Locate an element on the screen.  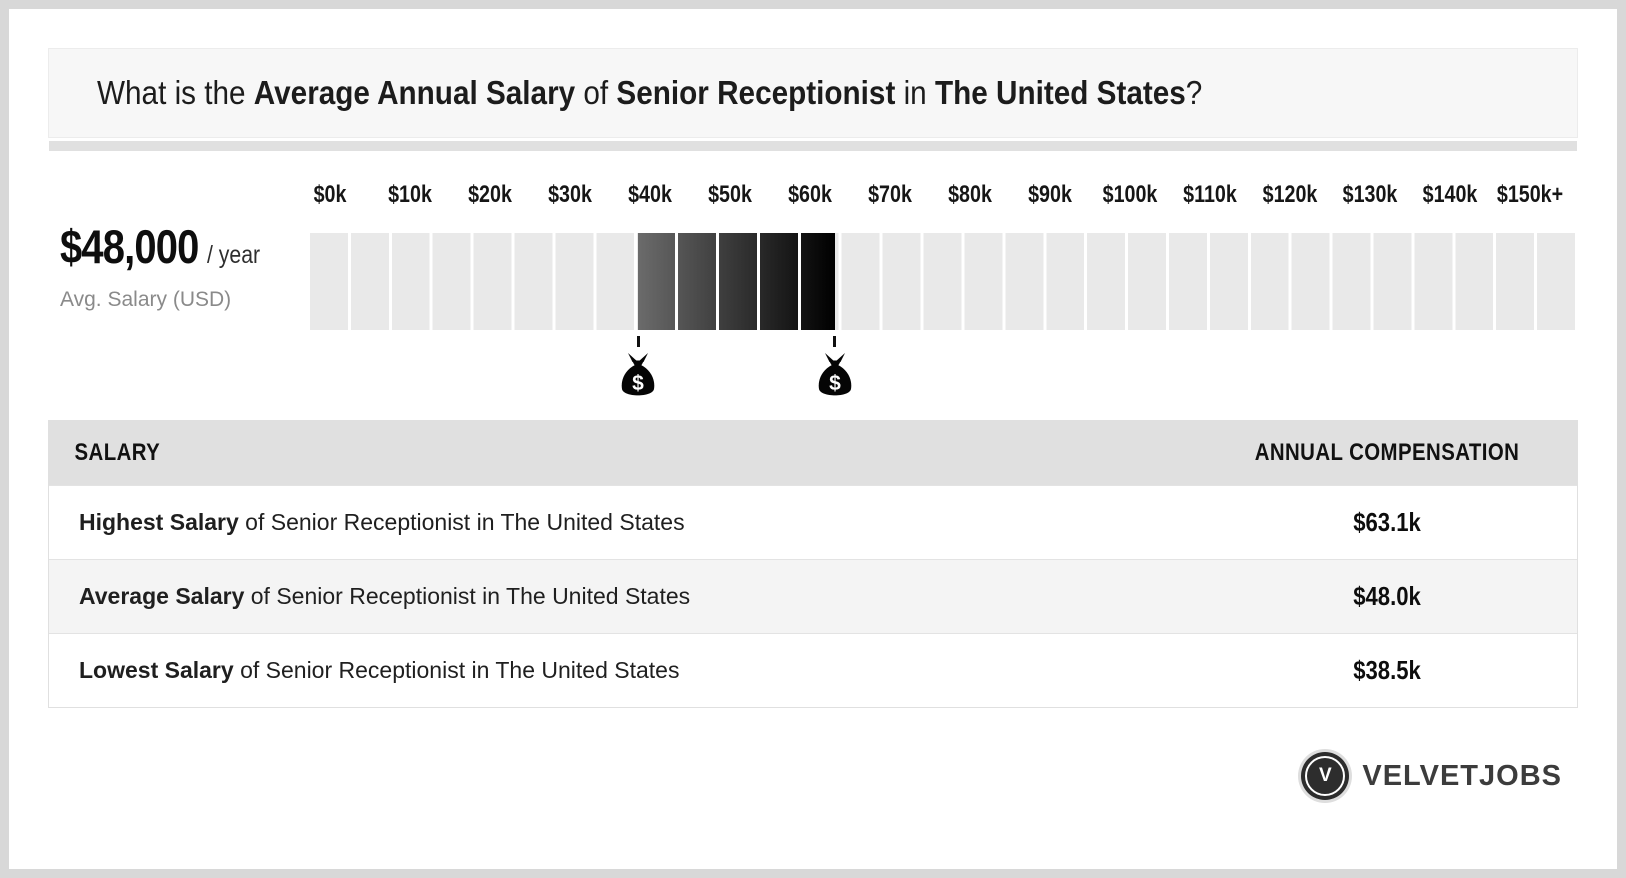
col-header-annual-compensation: ANNUAL COMPENSATION is located at coordinates (1387, 452).